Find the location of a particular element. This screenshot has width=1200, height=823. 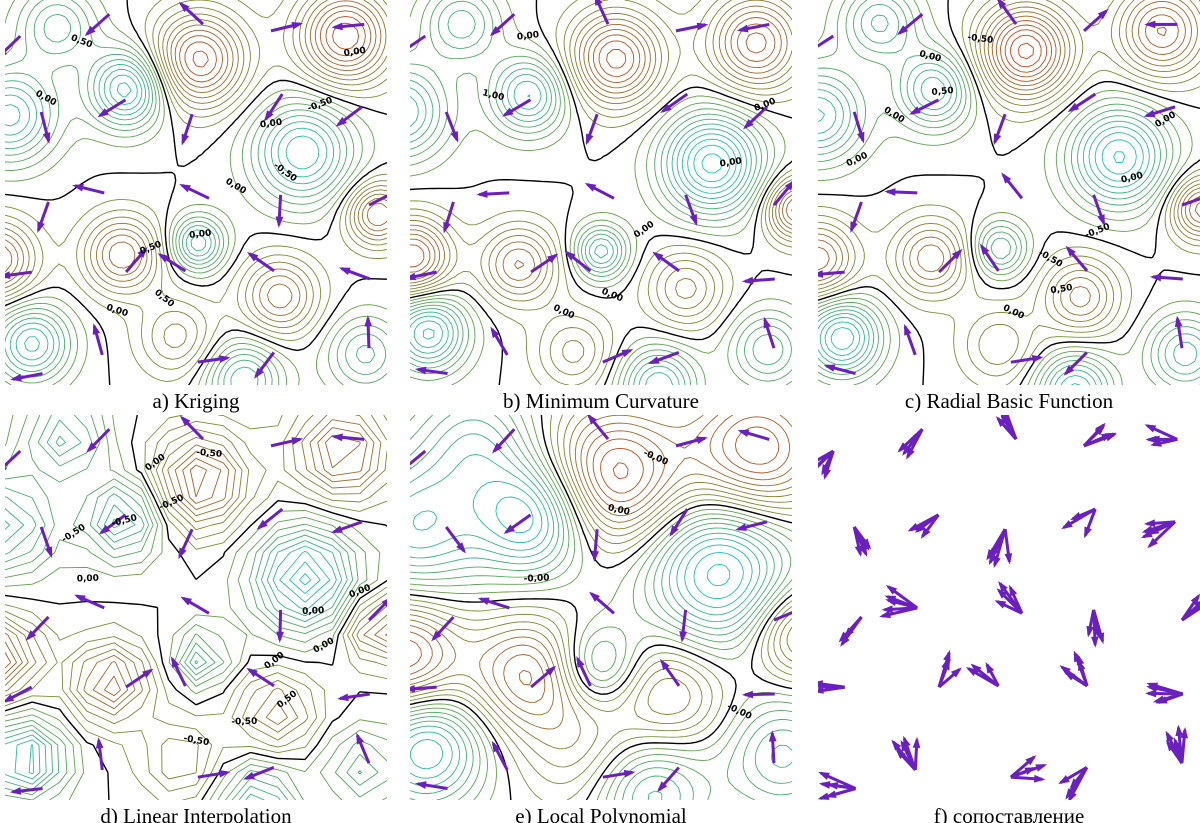

panel-caption: a) Kriging is located at coordinates (196, 401).